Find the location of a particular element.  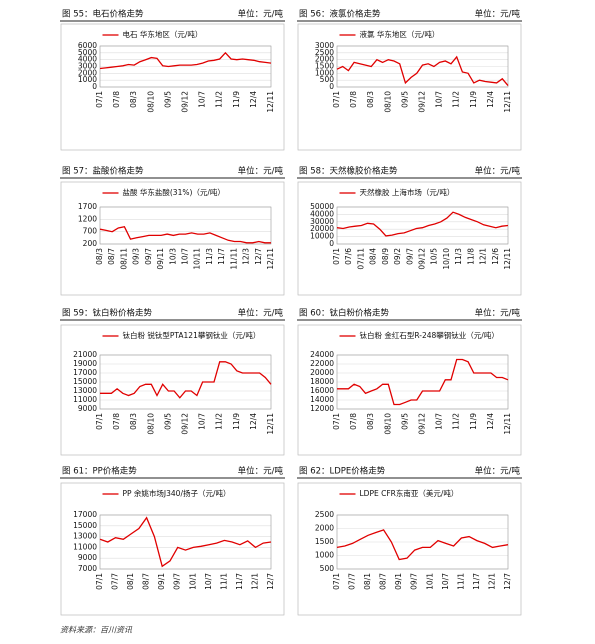

x-tick-label: 10/5 is located at coordinates (434, 256).